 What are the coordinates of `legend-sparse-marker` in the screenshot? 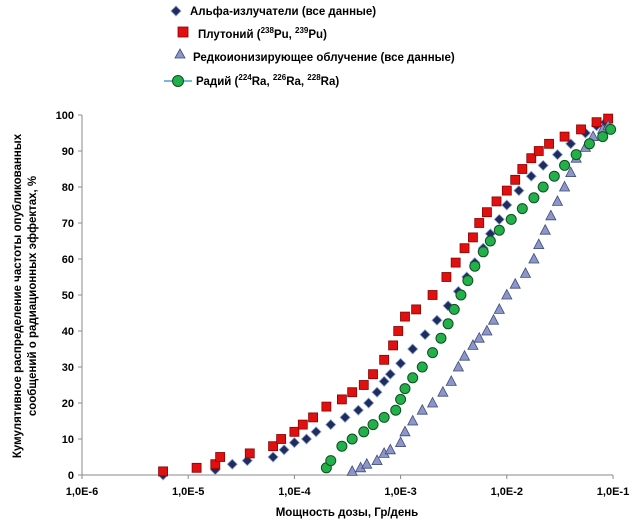 It's located at (180, 53).